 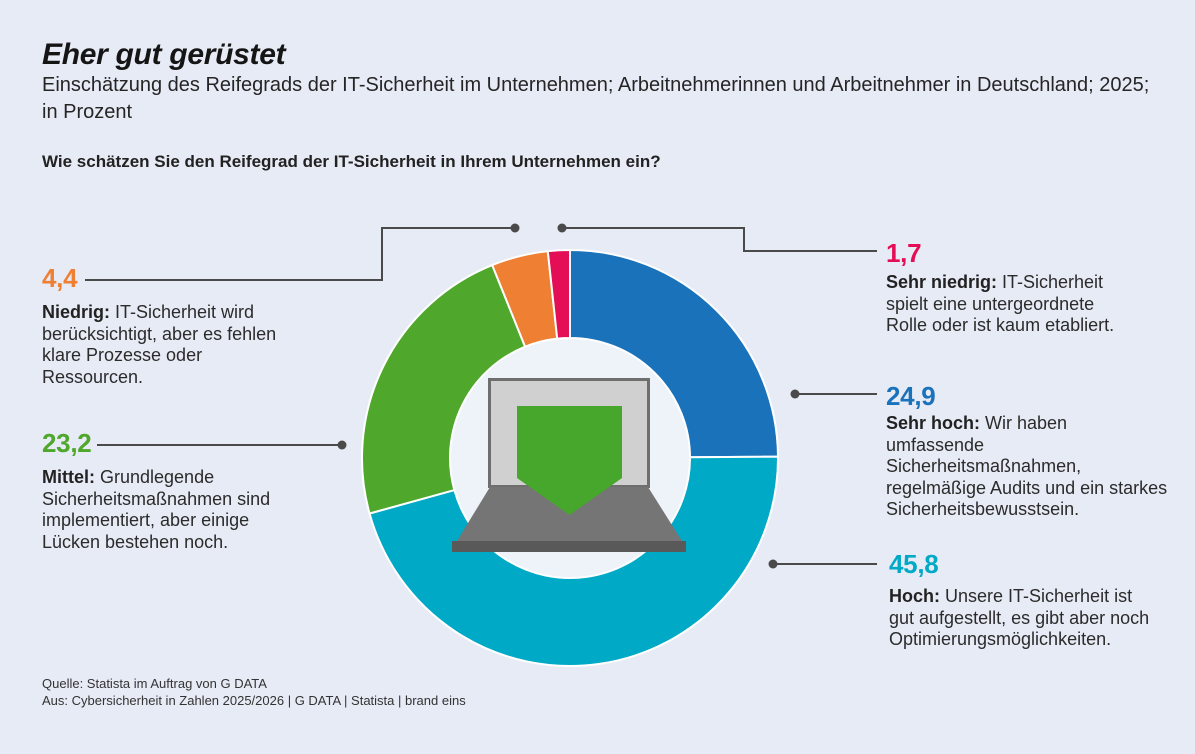 What do you see at coordinates (67, 443) in the screenshot?
I see `callout-value-mittel: 23,2` at bounding box center [67, 443].